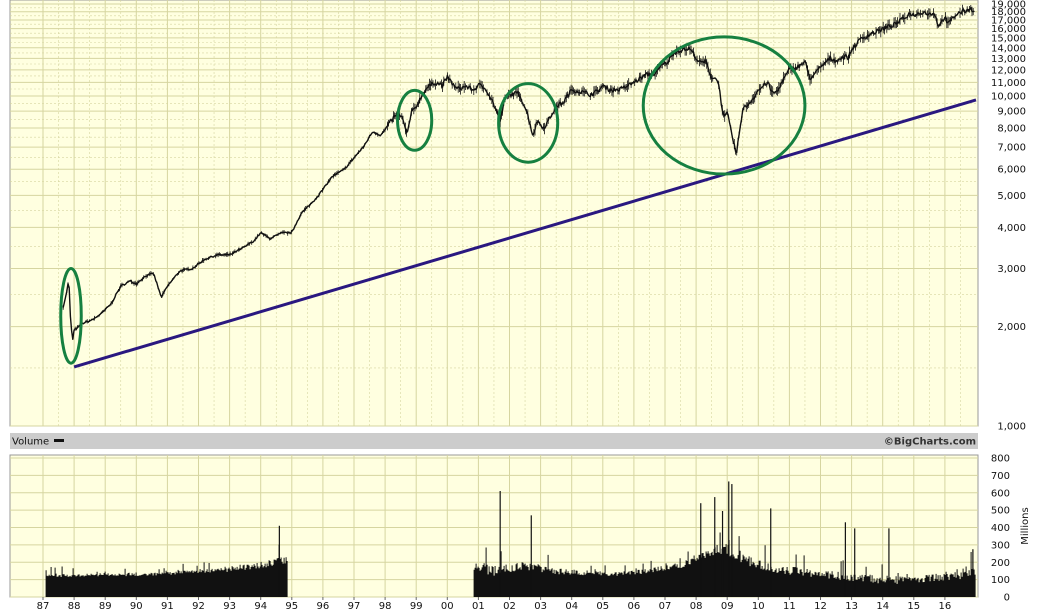  Describe the element at coordinates (229, 606) in the screenshot. I see `x-axis-tick-label: 93` at that location.